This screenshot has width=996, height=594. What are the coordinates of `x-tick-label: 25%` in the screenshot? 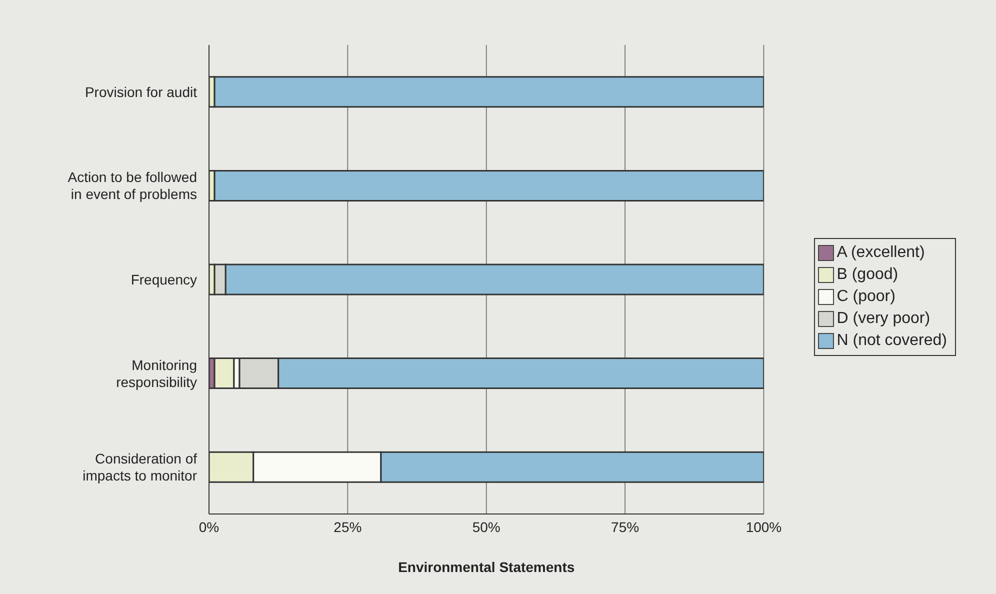 It's located at (348, 526).